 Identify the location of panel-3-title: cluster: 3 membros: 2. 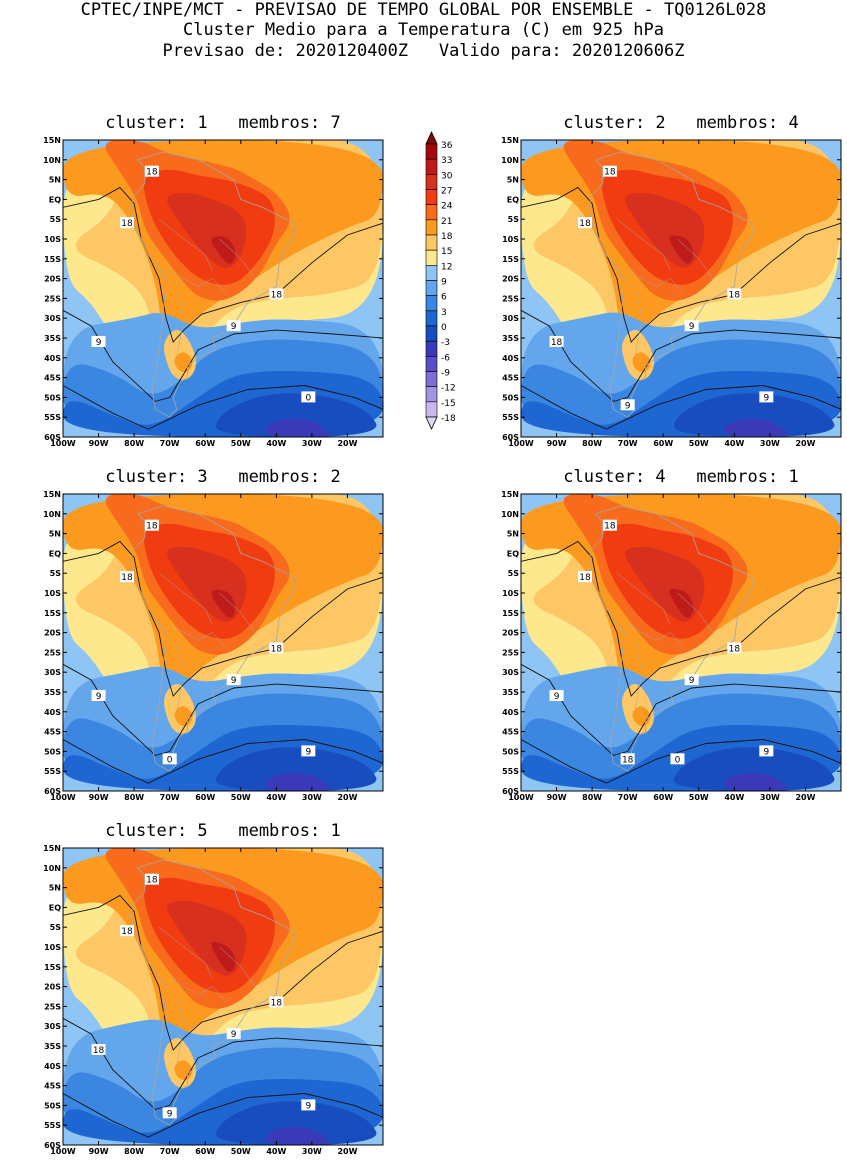
(223, 477).